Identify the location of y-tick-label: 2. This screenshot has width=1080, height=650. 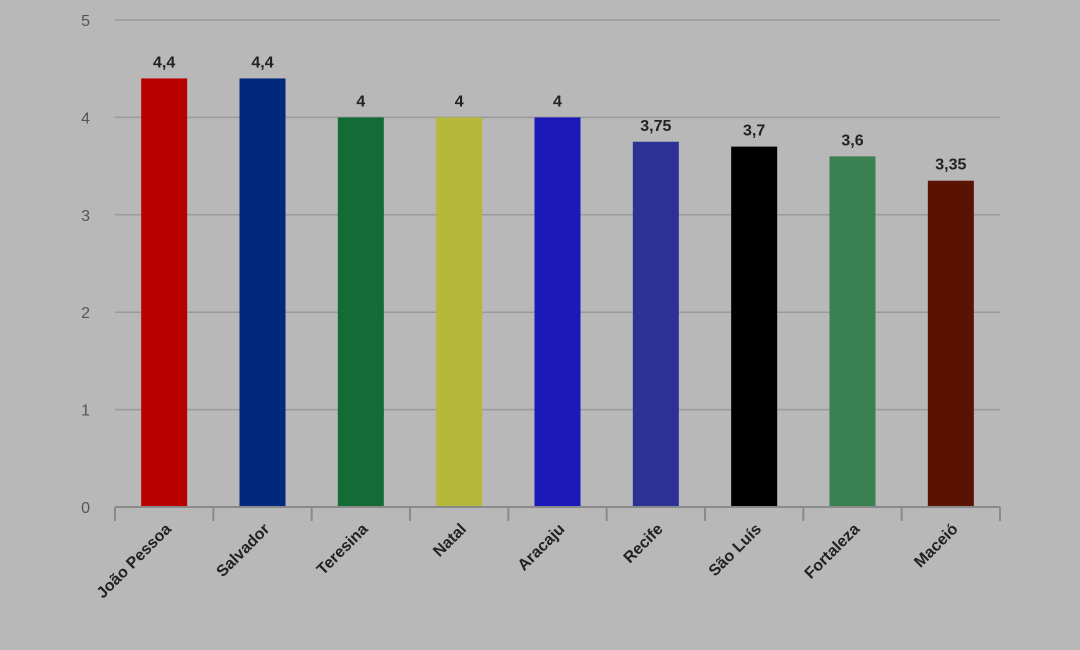
(85, 313).